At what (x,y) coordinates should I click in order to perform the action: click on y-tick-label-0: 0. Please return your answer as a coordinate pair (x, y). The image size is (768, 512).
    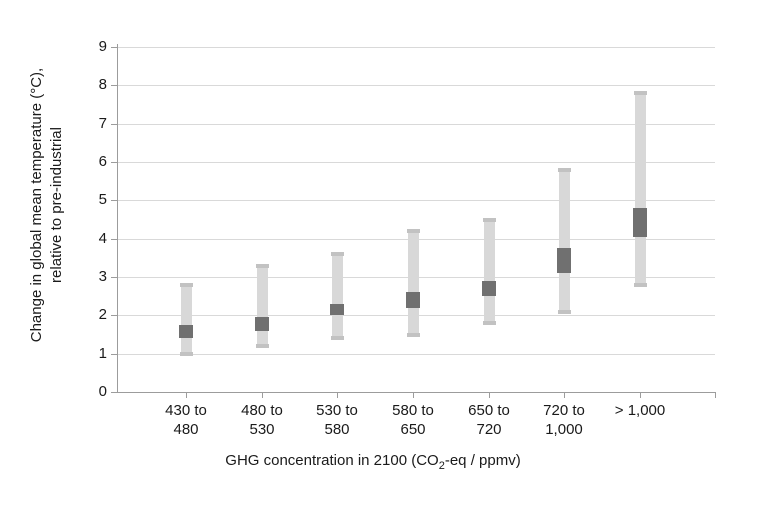
    Looking at the image, I should click on (102, 391).